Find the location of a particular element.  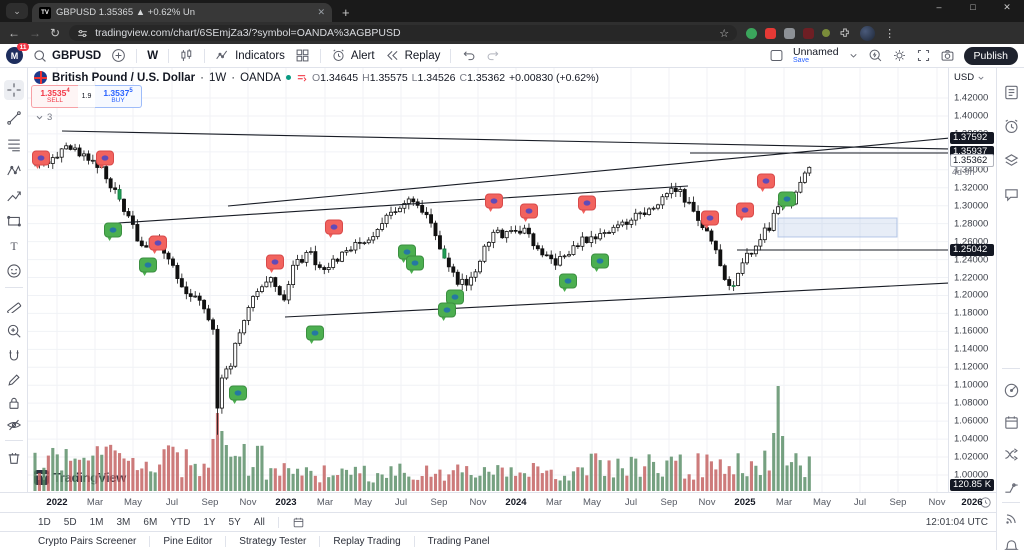

zoom-in-tool-icon is located at coordinates (14, 331).